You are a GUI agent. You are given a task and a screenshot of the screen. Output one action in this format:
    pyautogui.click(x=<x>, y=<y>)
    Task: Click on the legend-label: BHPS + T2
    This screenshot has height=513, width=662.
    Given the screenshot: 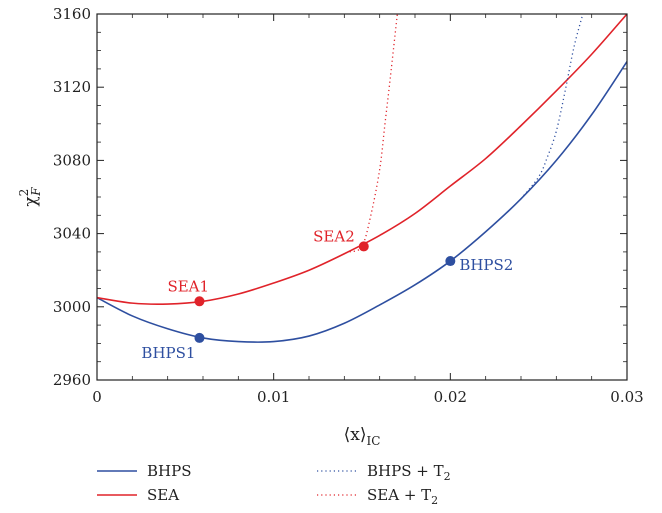 What is the action you would take?
    pyautogui.click(x=409, y=472)
    